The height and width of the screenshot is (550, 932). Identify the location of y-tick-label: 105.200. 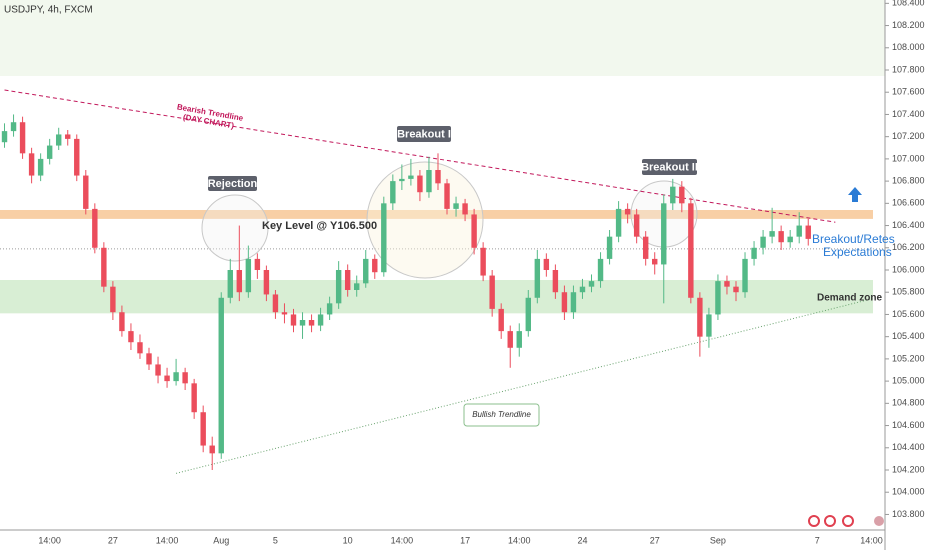
(908, 358).